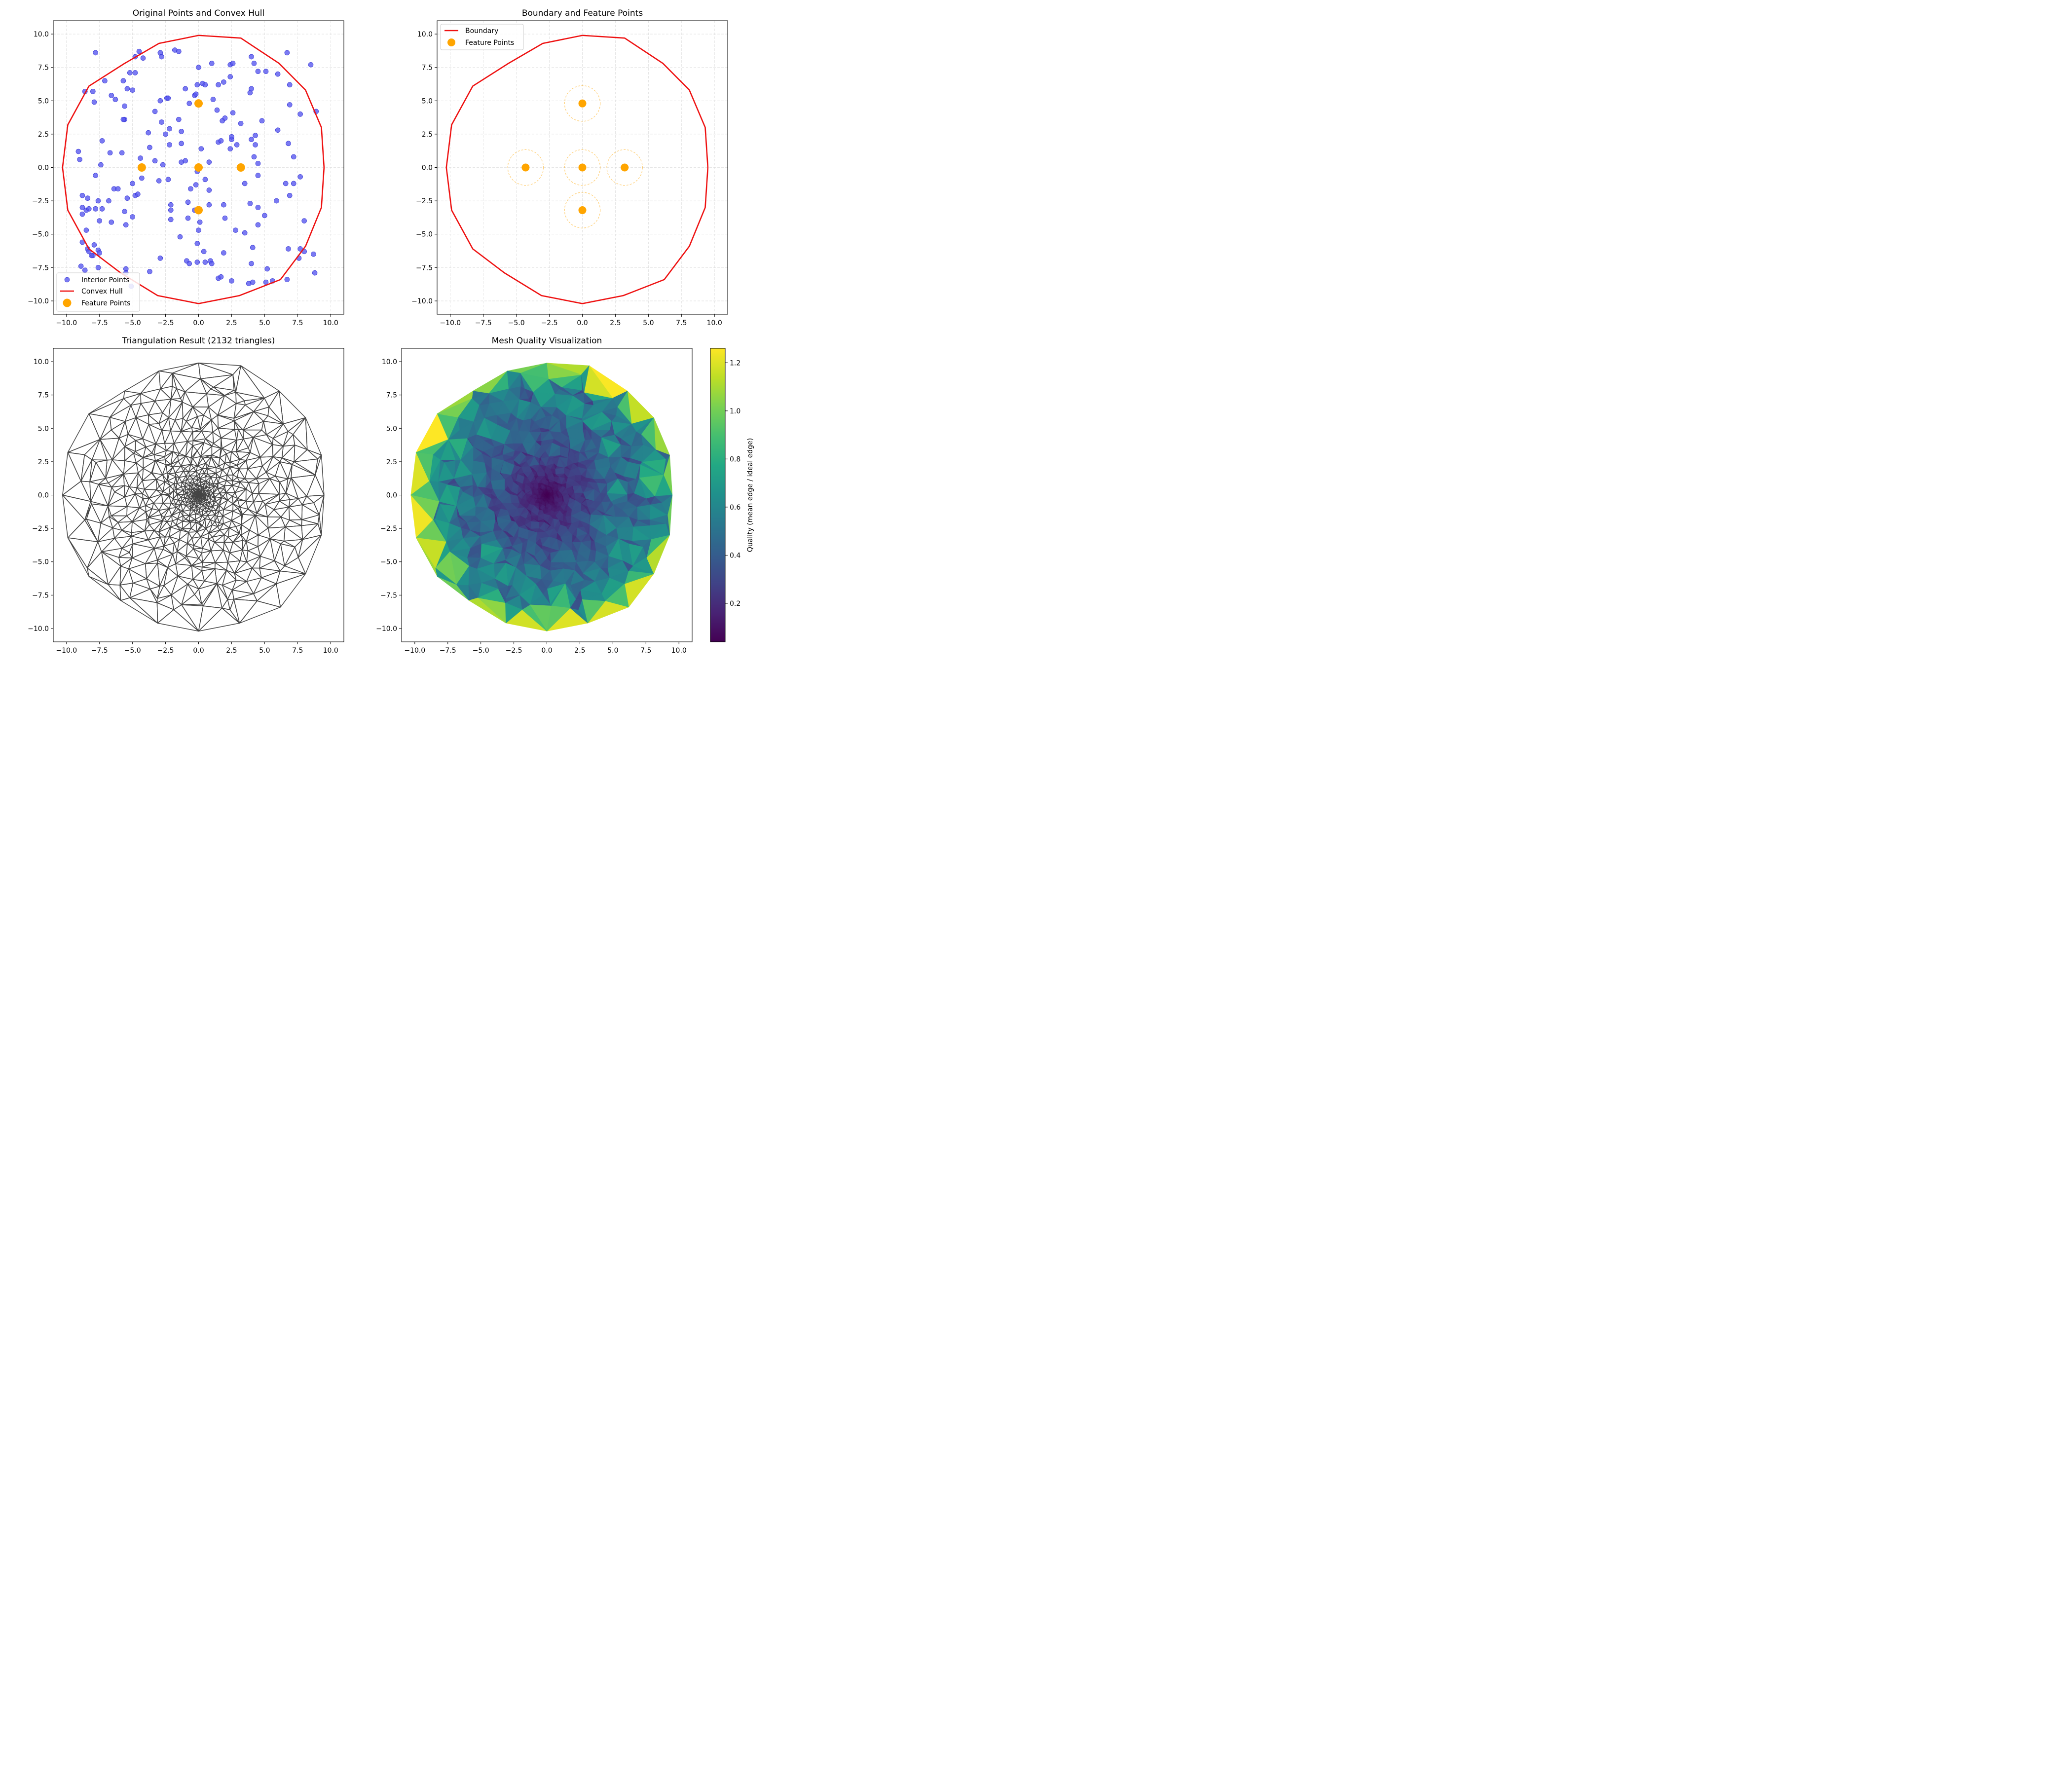  Describe the element at coordinates (428, 68) in the screenshot. I see `y-tick-label: 7.5` at that location.